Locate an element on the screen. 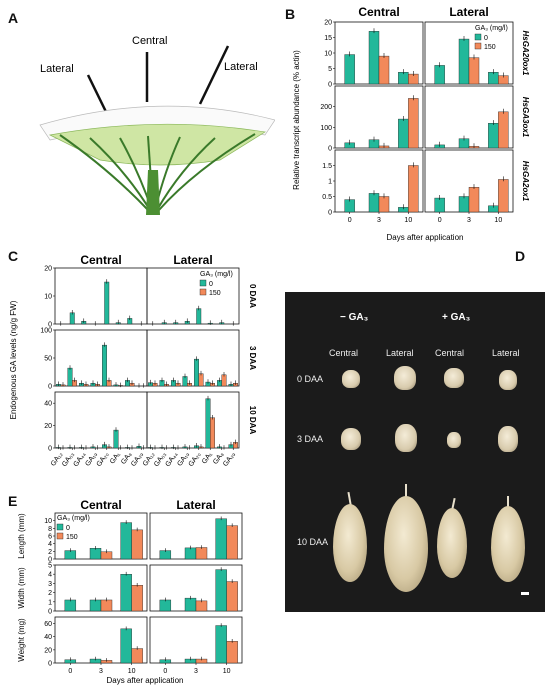 The width and height of the screenshot is (550, 687). subplot-frame is located at coordinates (101, 420).